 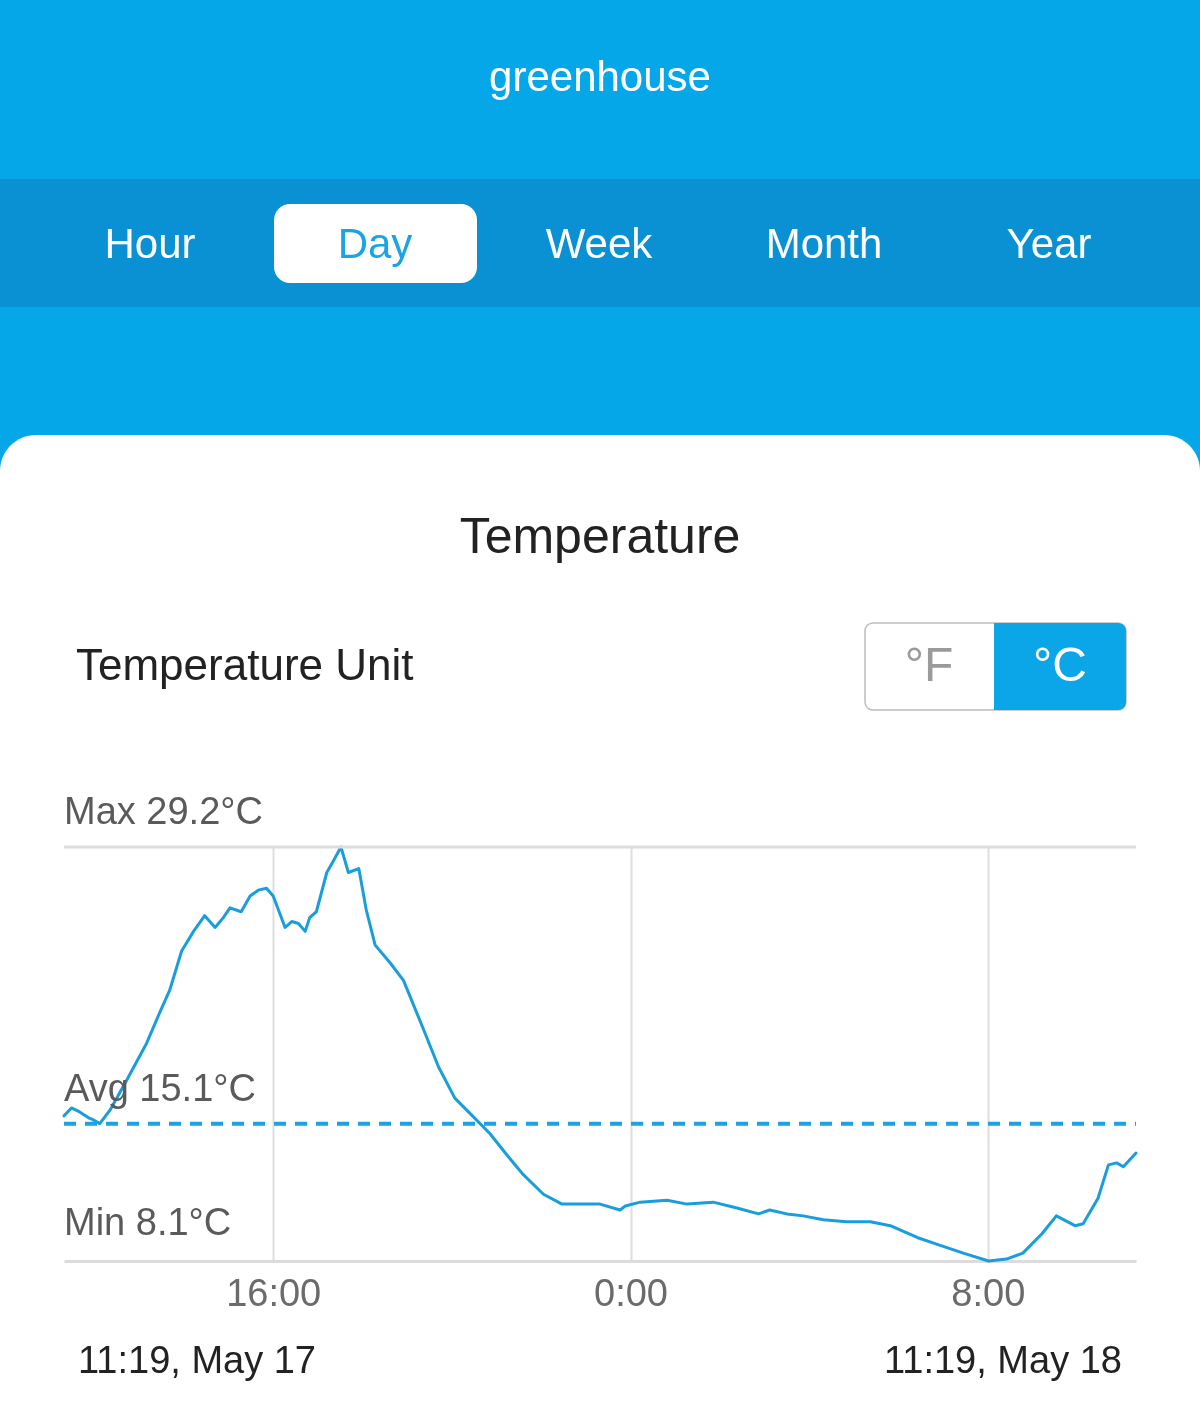 I want to click on text: Day, so click(x=375, y=243).